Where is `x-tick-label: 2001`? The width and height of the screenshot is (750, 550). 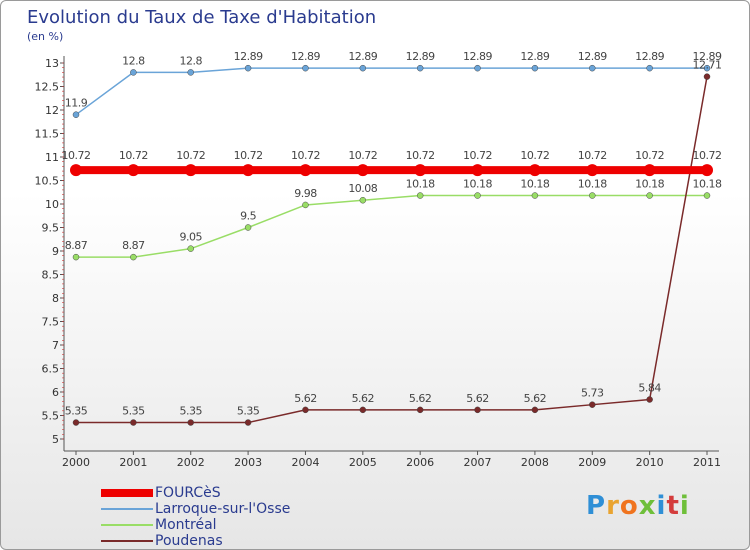 x-tick-label: 2001 is located at coordinates (133, 462).